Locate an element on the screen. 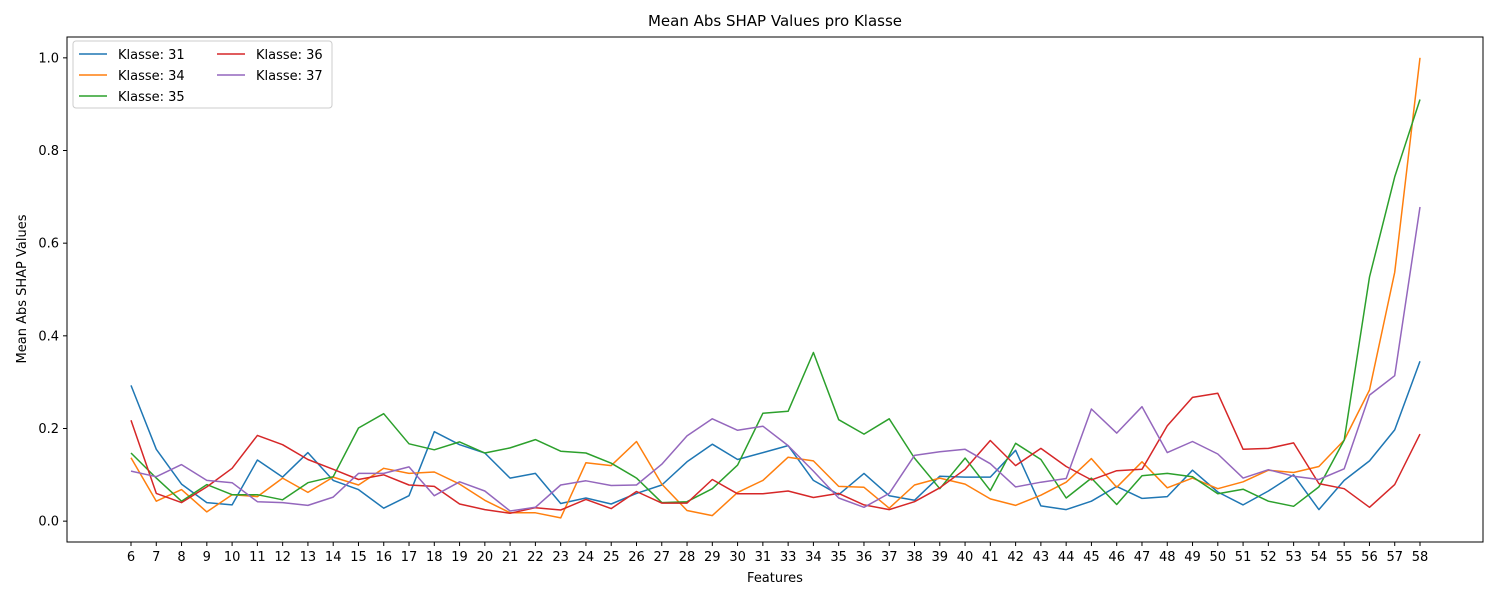  x-tick-label: 18 is located at coordinates (434, 557).